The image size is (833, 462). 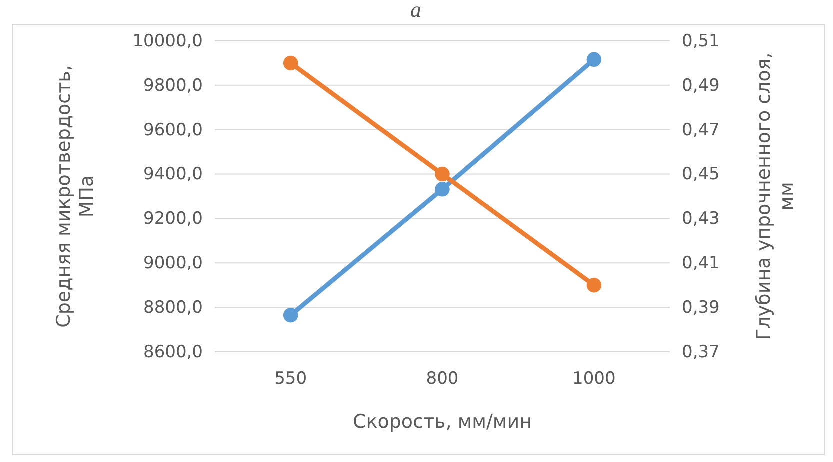 What do you see at coordinates (173, 219) in the screenshot?
I see `y-tick-label: 9200,0` at bounding box center [173, 219].